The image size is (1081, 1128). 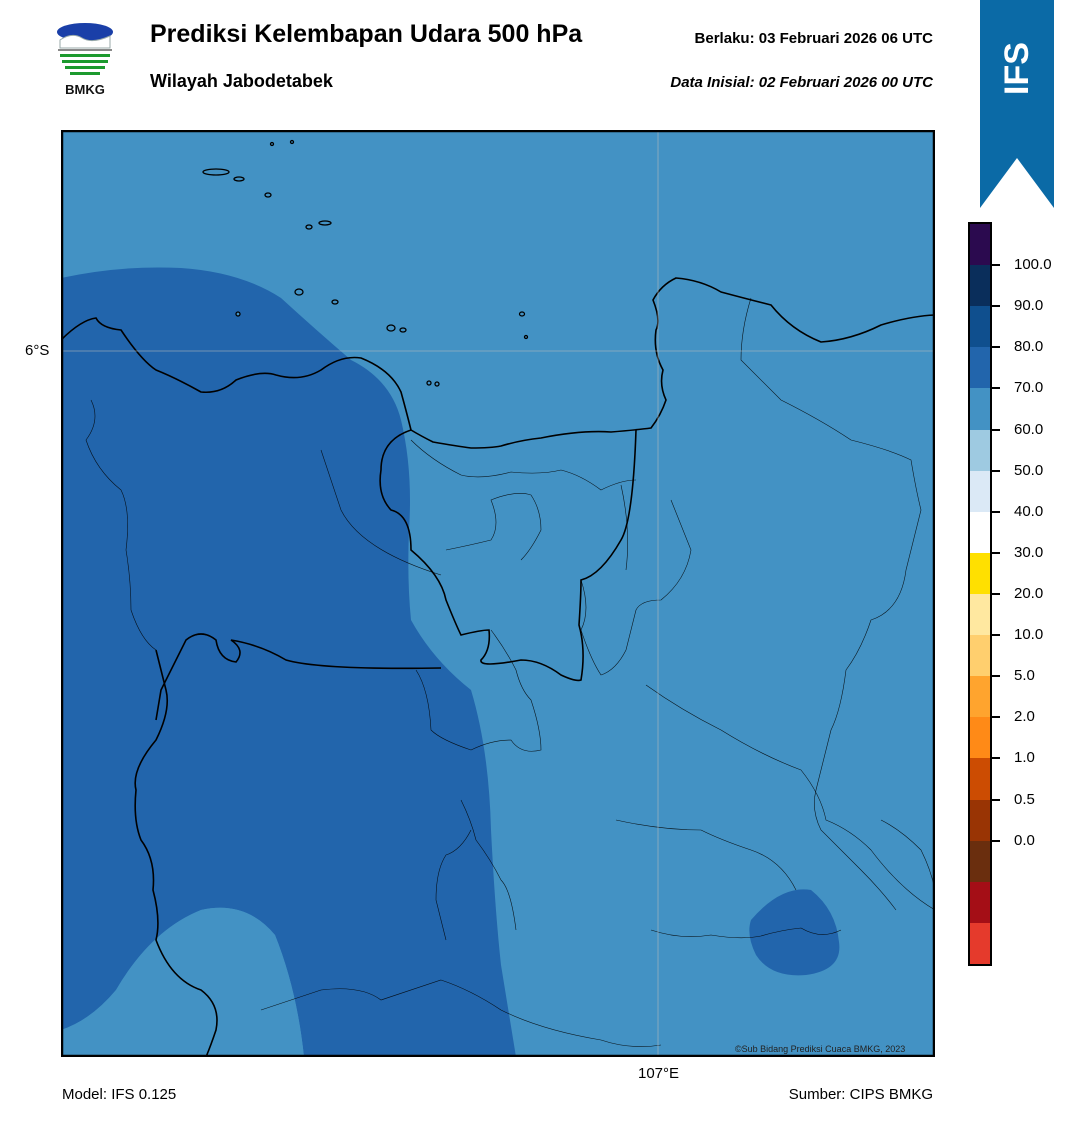 I want to click on colorbar-label: 20.0, so click(x=1029, y=593).